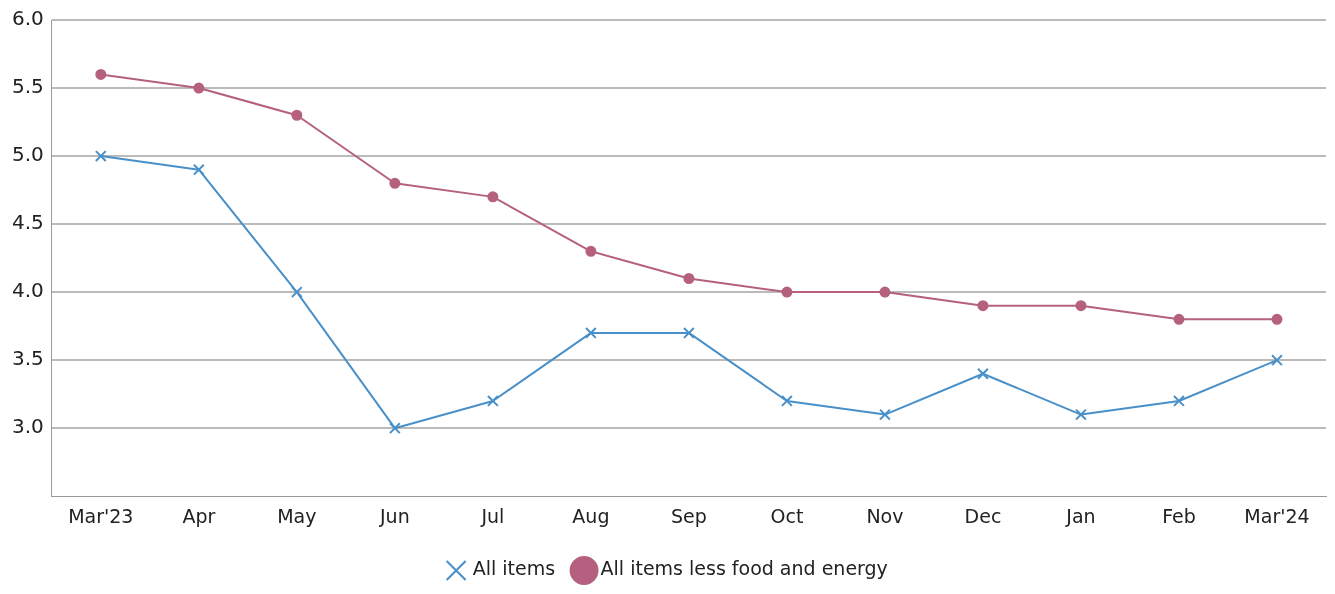  What do you see at coordinates (297, 515) in the screenshot?
I see `x-tick-label: May` at bounding box center [297, 515].